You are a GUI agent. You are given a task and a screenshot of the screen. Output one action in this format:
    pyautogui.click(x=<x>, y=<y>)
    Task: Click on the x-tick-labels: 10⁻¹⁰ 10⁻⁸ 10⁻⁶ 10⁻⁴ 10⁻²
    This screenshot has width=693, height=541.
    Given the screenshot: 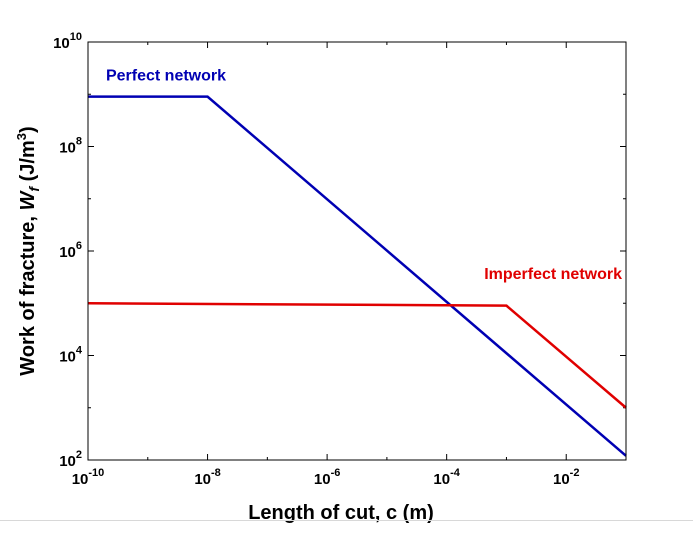 What is the action you would take?
    pyautogui.click(x=326, y=477)
    